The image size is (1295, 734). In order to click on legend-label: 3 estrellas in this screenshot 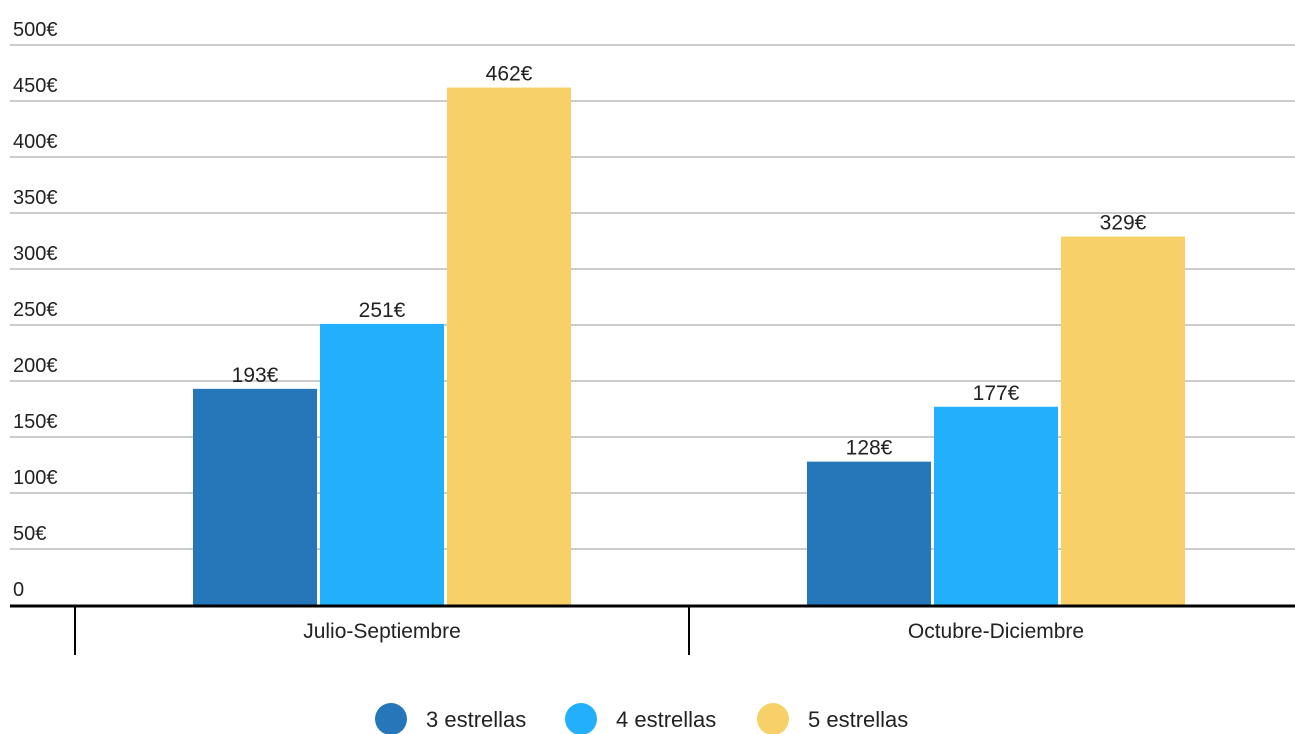, I will do `click(476, 719)`.